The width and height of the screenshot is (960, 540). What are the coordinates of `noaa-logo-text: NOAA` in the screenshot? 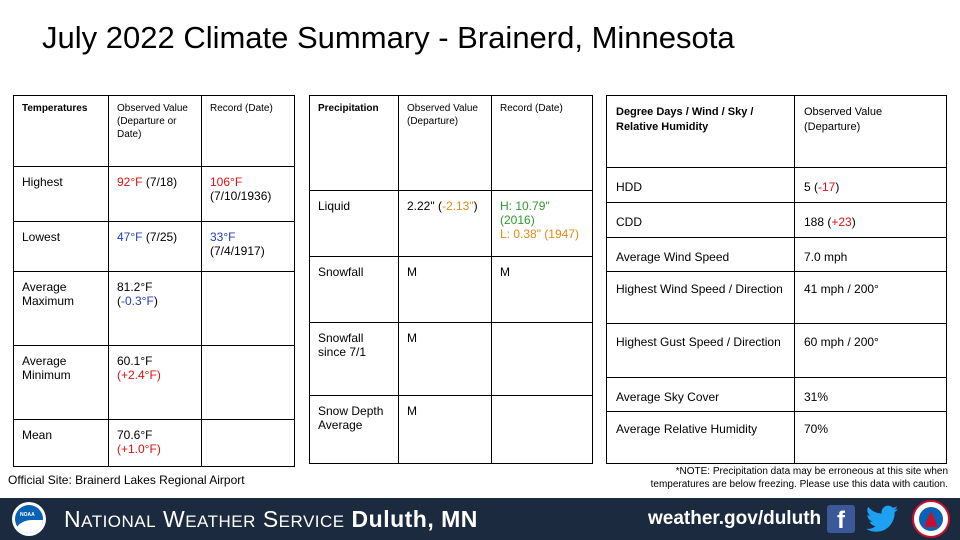 It's located at (27, 515).